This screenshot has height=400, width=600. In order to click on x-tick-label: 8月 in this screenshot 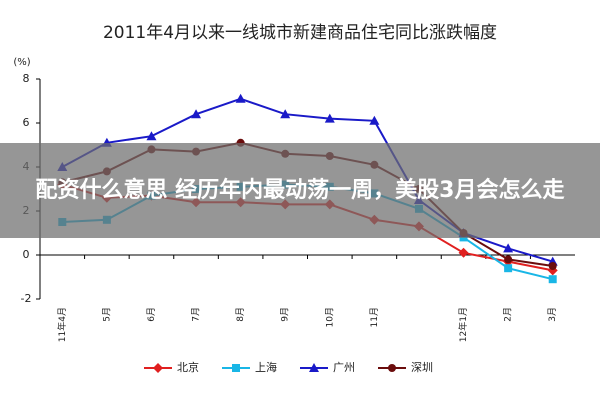, I will do `click(240, 314)`.